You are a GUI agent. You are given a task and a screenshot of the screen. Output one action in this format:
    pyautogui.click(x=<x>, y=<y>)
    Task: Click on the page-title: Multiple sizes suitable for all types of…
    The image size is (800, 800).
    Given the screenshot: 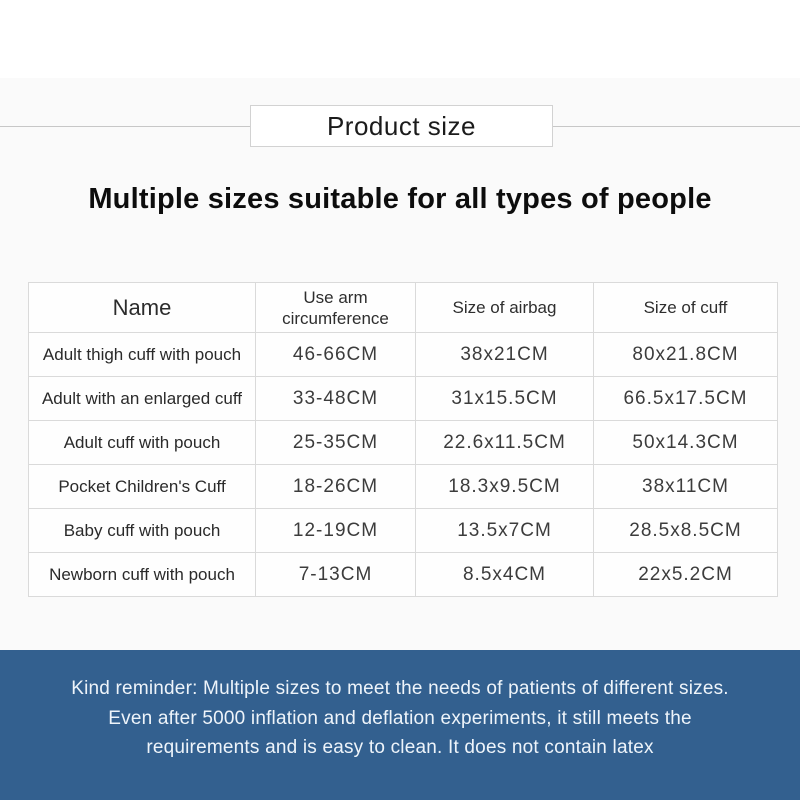 What is the action you would take?
    pyautogui.click(x=400, y=199)
    